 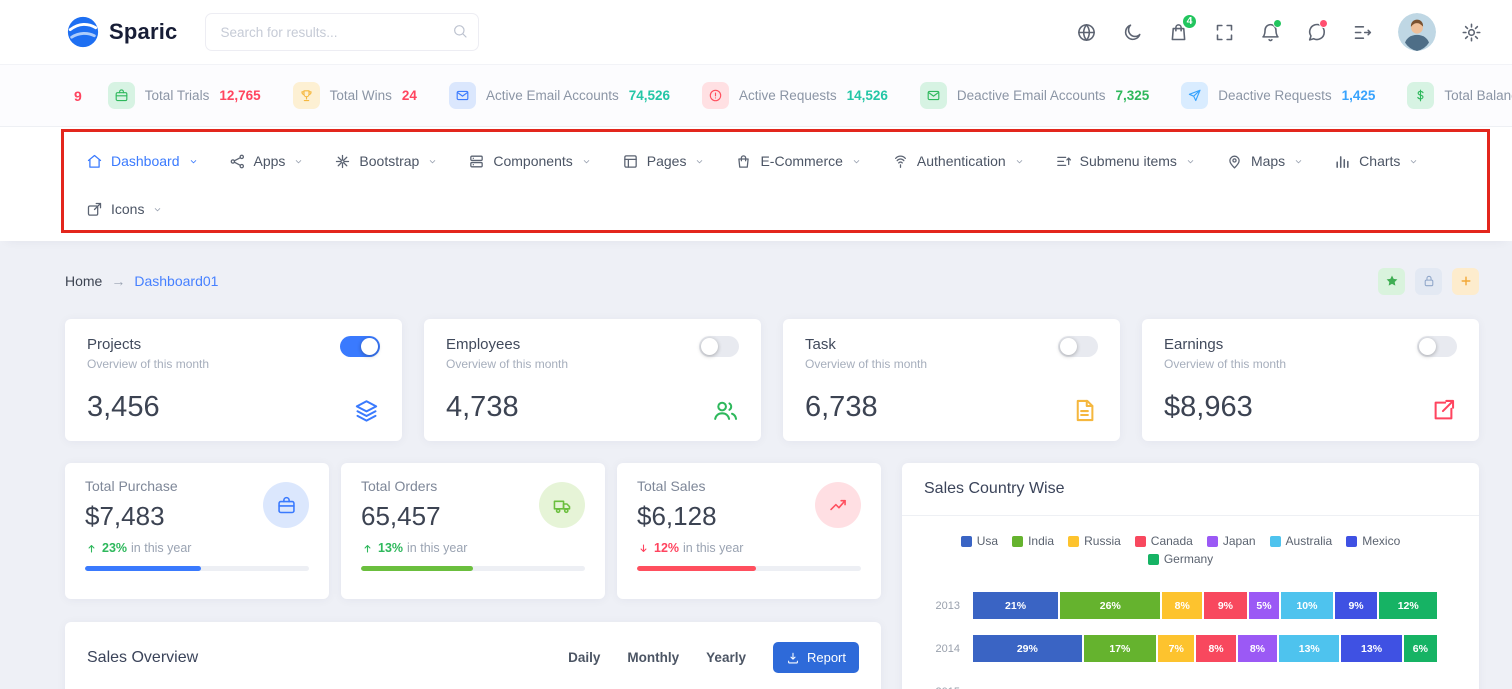 I want to click on logout-icon, so click(x=1363, y=32).